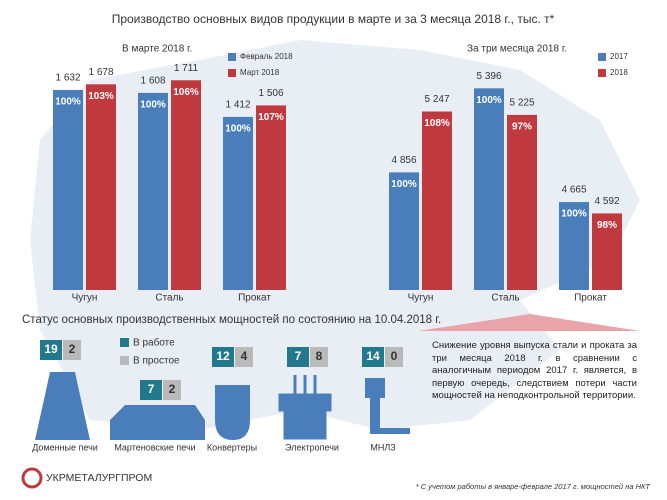  What do you see at coordinates (100, 72) in the screenshot?
I see `value-label: 1 678` at bounding box center [100, 72].